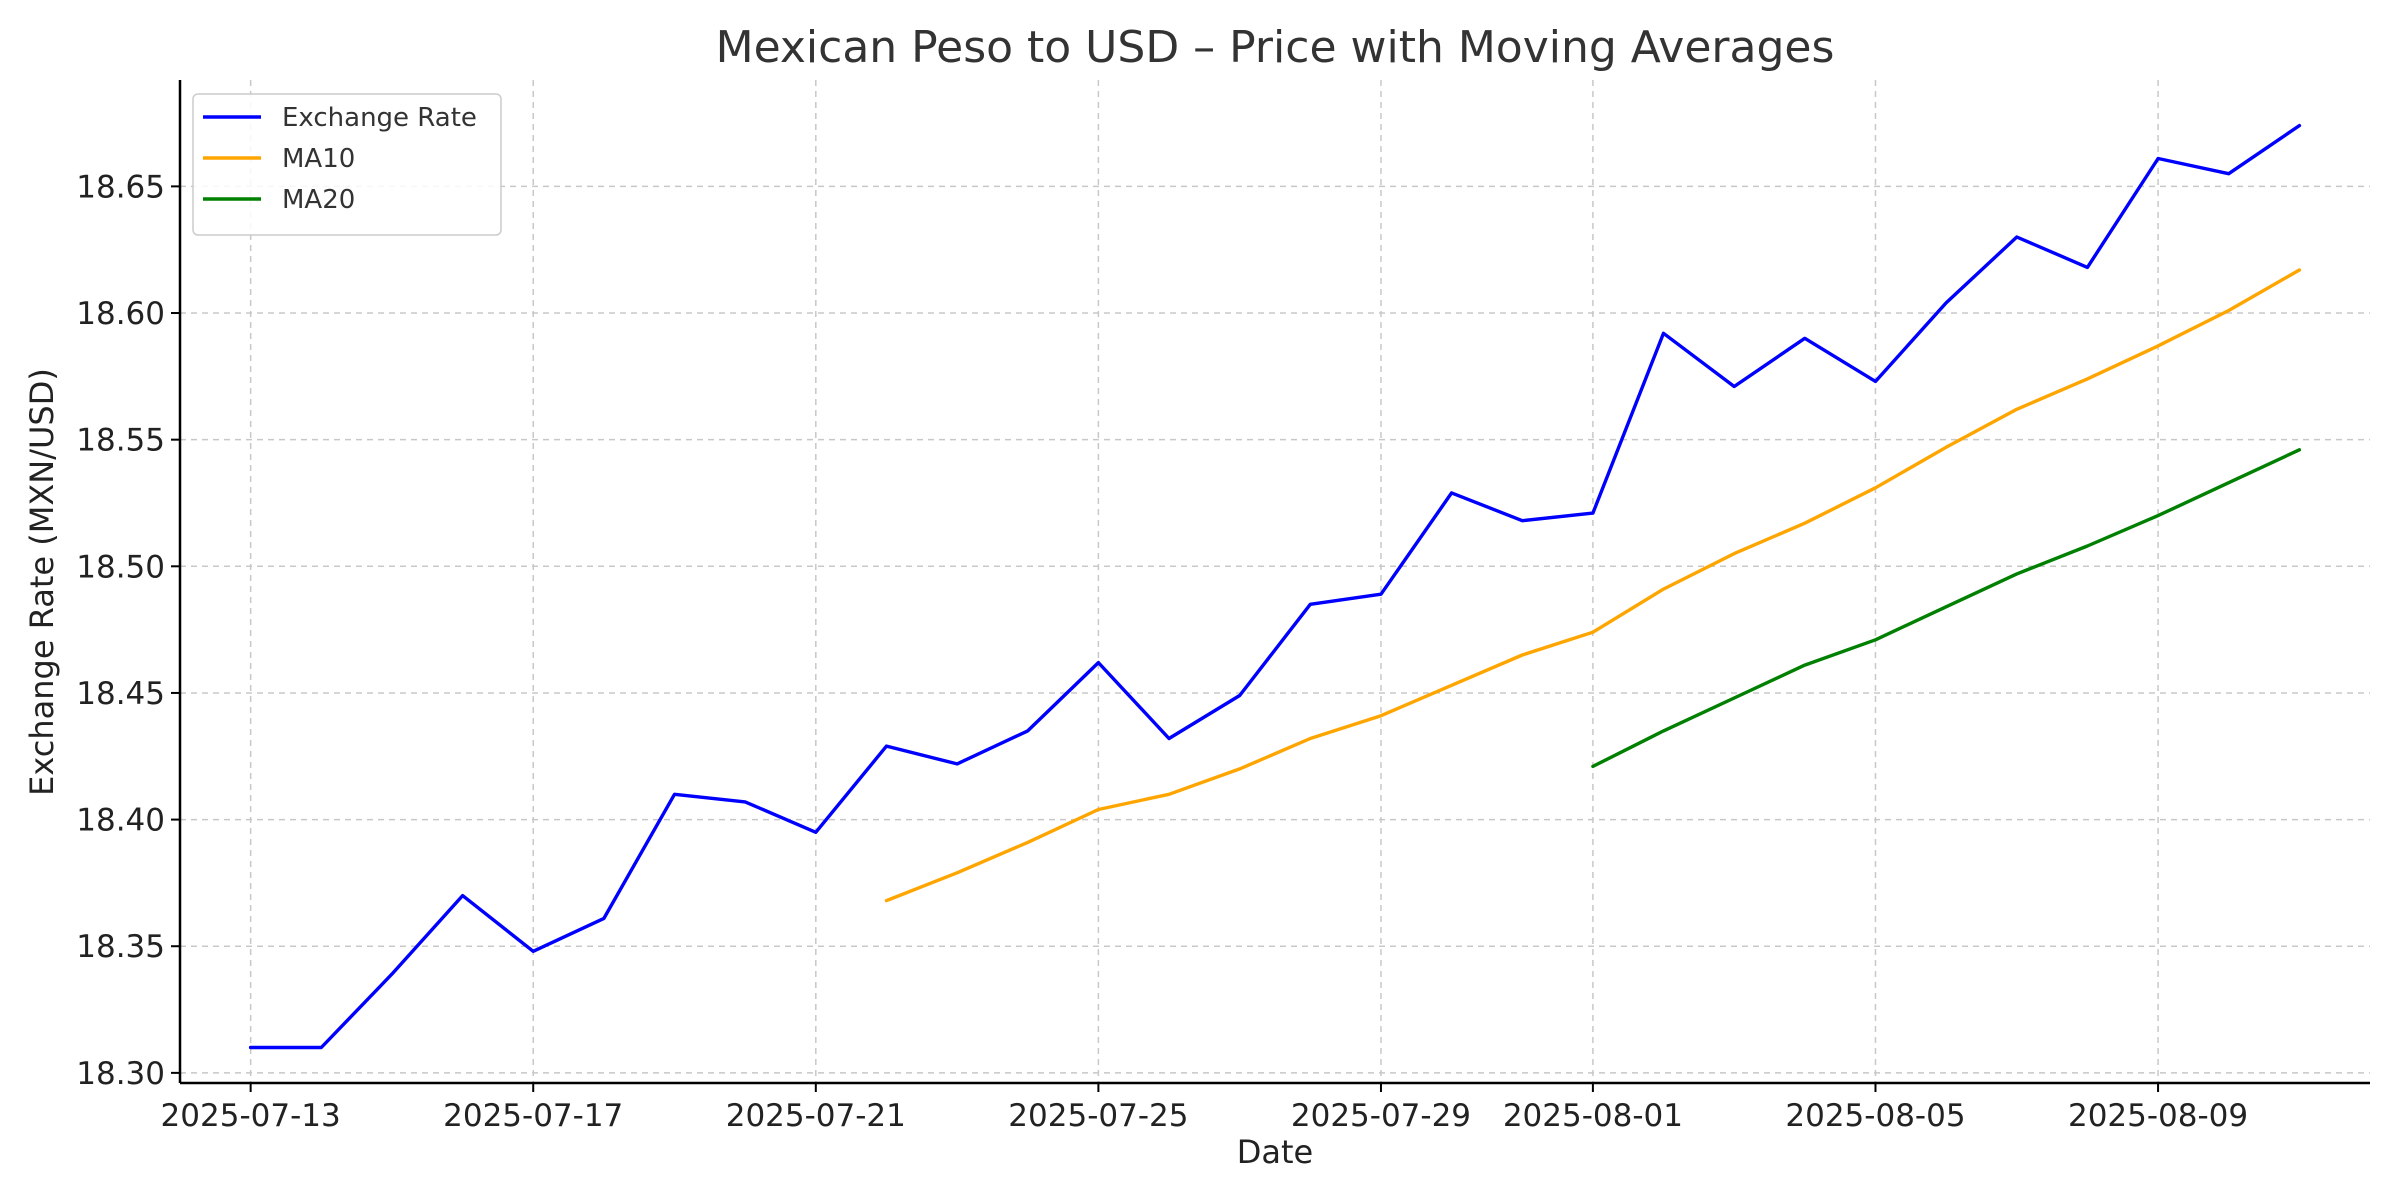 The width and height of the screenshot is (2400, 1200). I want to click on y-tick-label: 18.40, so click(120, 821).